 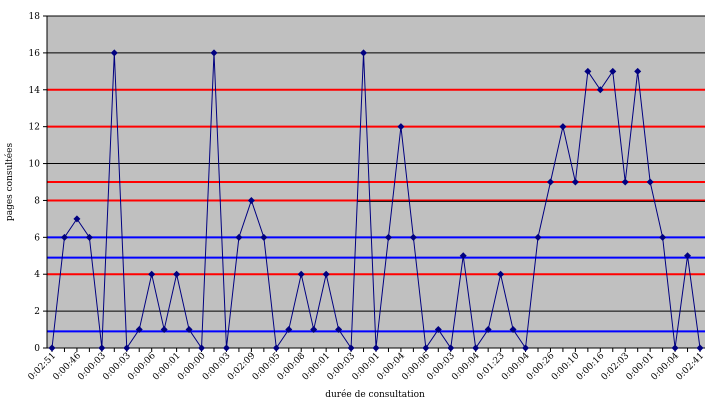 What do you see at coordinates (37, 201) in the screenshot?
I see `y-tick-label: 8` at bounding box center [37, 201].